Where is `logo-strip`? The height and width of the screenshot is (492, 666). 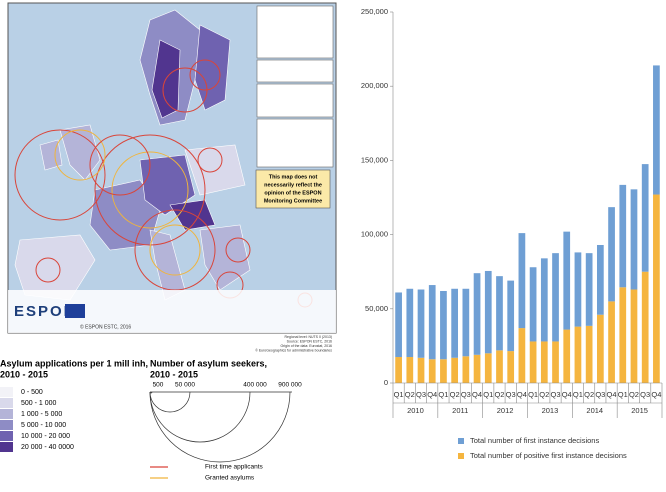 logo-strip is located at coordinates (172, 311).